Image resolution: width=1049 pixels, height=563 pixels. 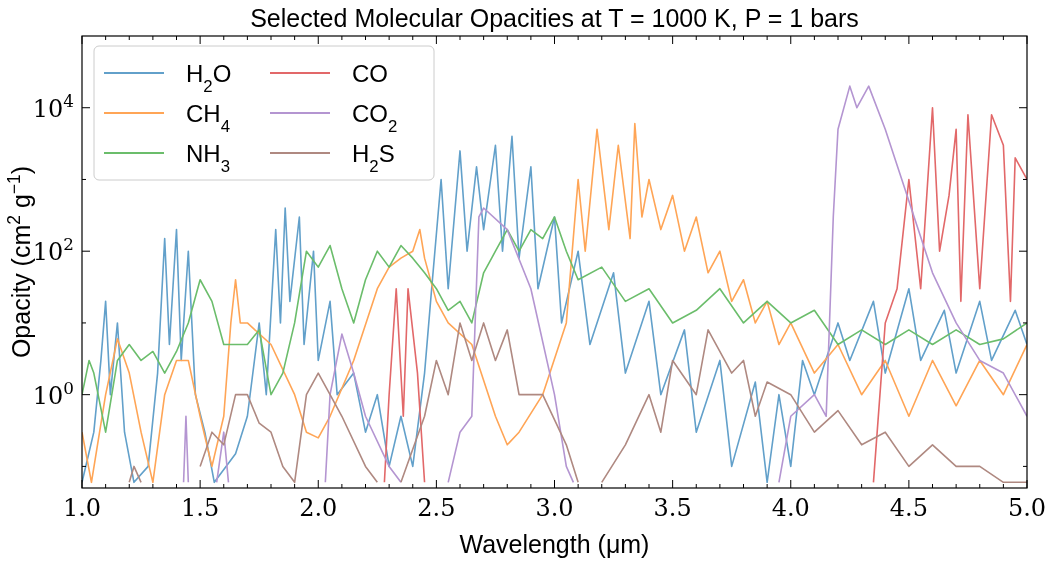 I want to click on legend-label: H$_{2}$S, so click(x=373, y=158).